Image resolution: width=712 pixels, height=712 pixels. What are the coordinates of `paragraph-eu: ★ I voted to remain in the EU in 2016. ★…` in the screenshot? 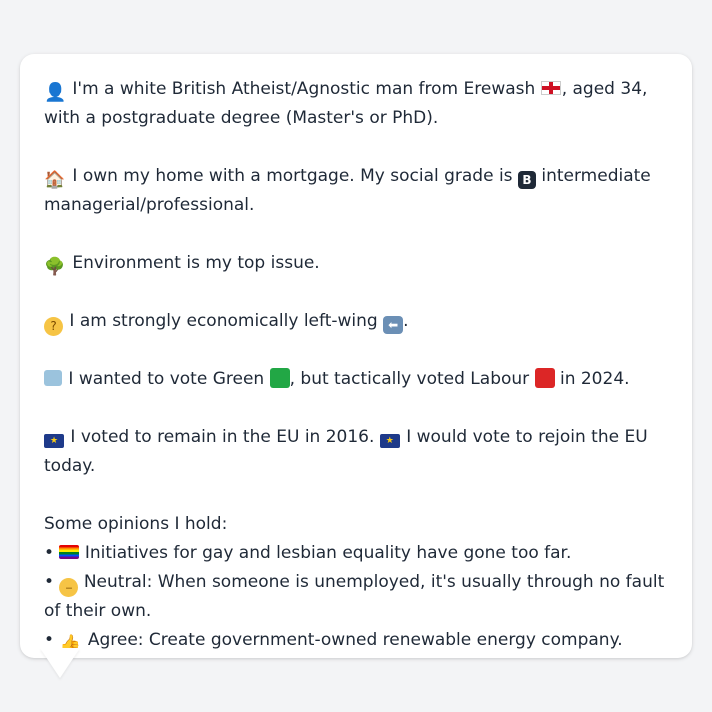 It's located at (358, 452).